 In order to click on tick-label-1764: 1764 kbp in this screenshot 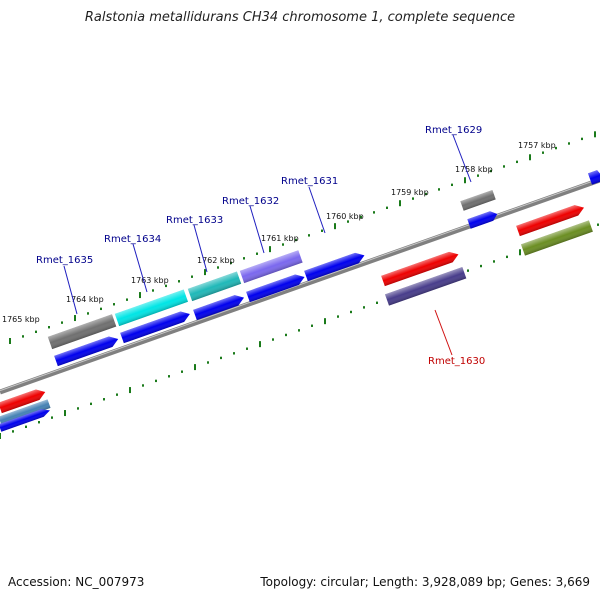, I will do `click(85, 299)`.